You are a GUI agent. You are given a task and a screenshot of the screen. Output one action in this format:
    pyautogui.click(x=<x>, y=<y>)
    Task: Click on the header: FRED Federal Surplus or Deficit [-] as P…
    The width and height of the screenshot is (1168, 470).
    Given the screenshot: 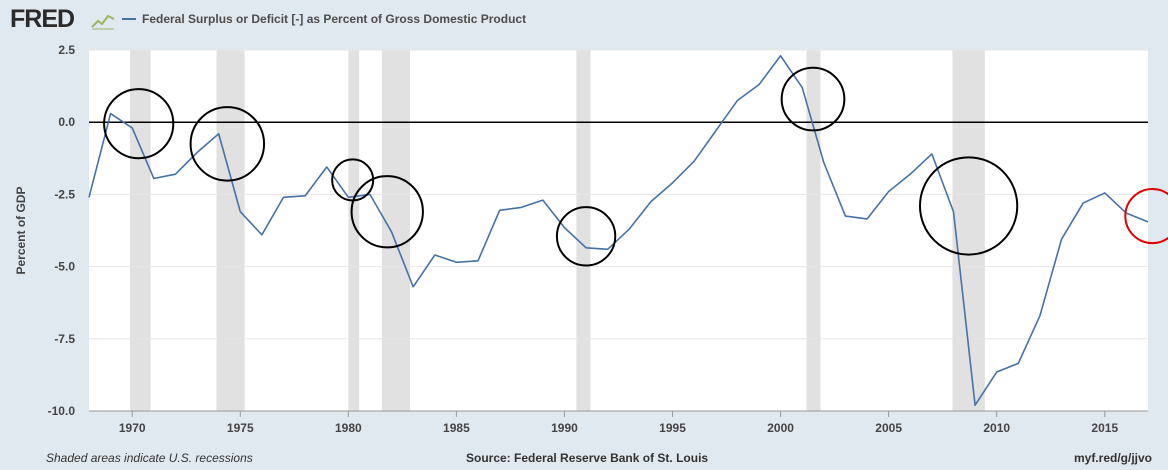 What is the action you would take?
    pyautogui.click(x=584, y=20)
    